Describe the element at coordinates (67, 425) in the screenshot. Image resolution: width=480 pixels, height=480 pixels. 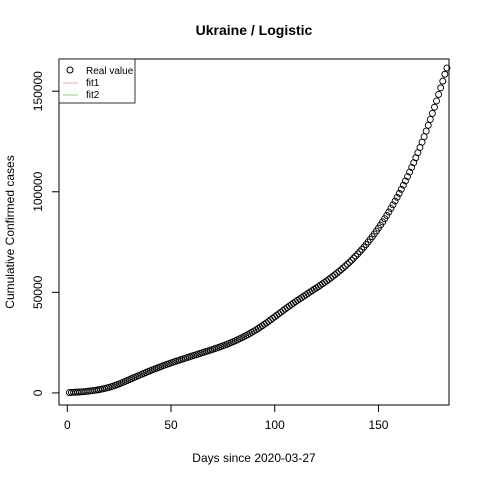
I see `x-tick-label: 0` at that location.